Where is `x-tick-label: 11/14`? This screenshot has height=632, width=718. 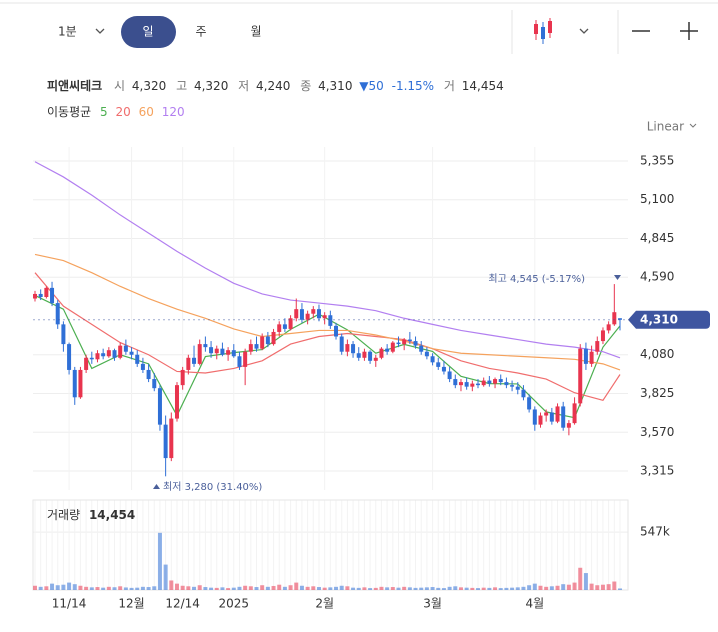
x-tick-label: 11/14 is located at coordinates (69, 604).